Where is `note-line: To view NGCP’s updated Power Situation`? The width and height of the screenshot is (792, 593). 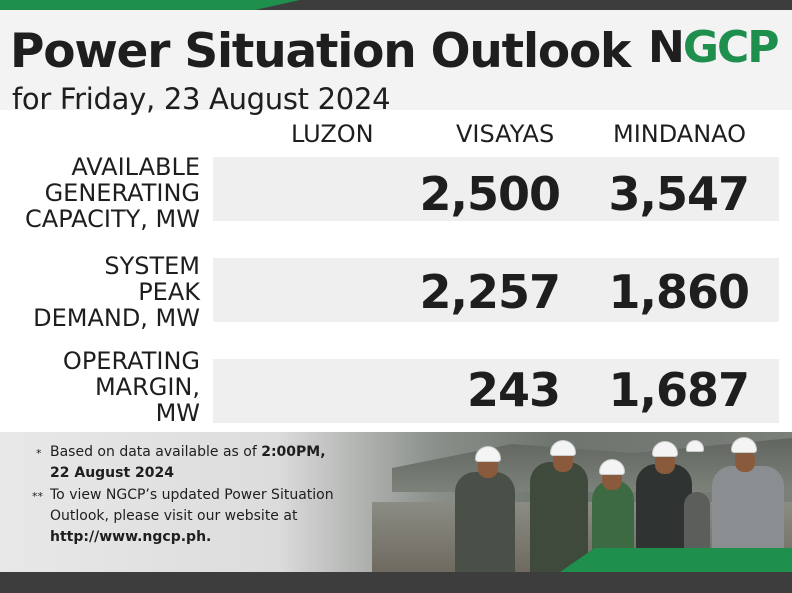
note-line: To view NGCP’s updated Power Situation is located at coordinates (192, 495).